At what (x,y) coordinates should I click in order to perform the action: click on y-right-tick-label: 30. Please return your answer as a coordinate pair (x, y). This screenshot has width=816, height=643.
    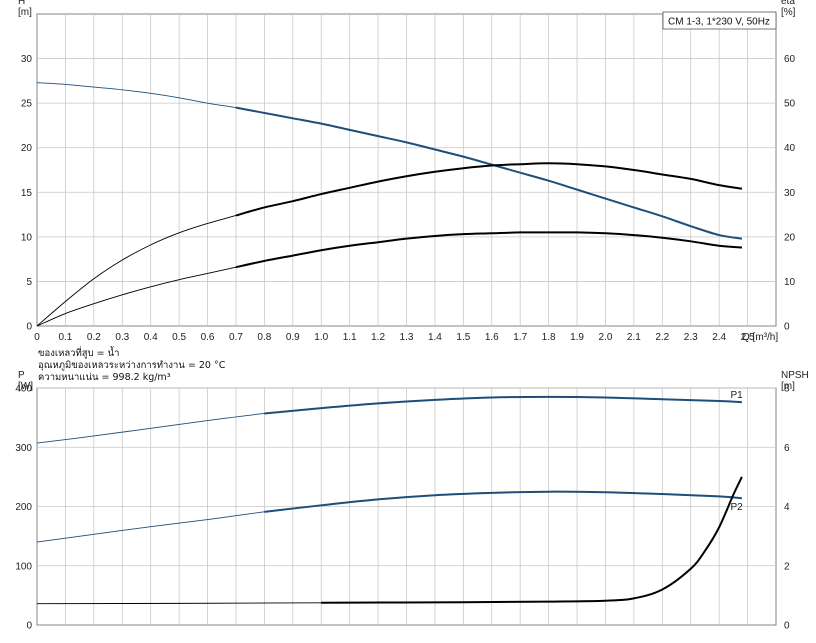
    Looking at the image, I should click on (790, 193).